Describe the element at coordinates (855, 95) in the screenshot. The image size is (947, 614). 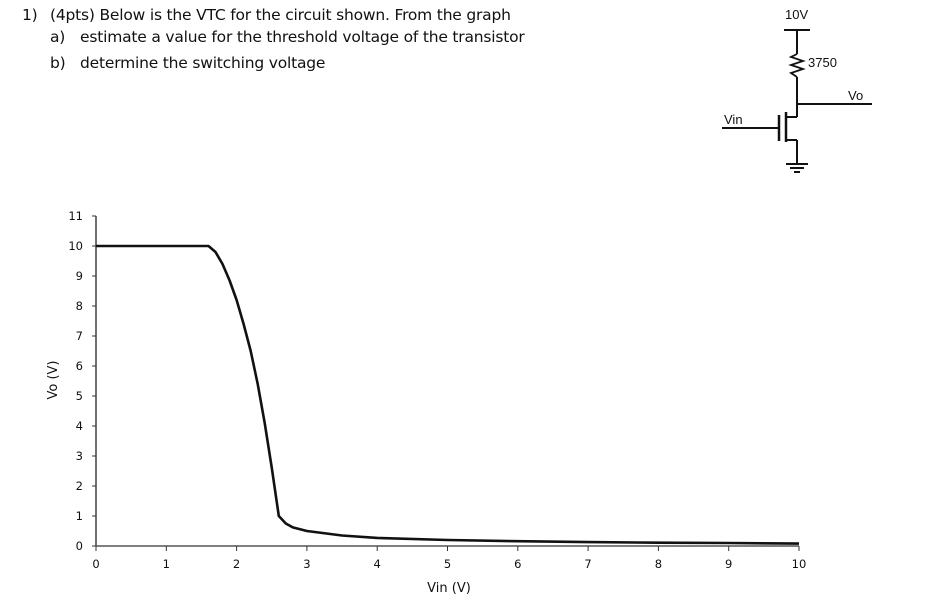
I see `output-label: Vo` at that location.